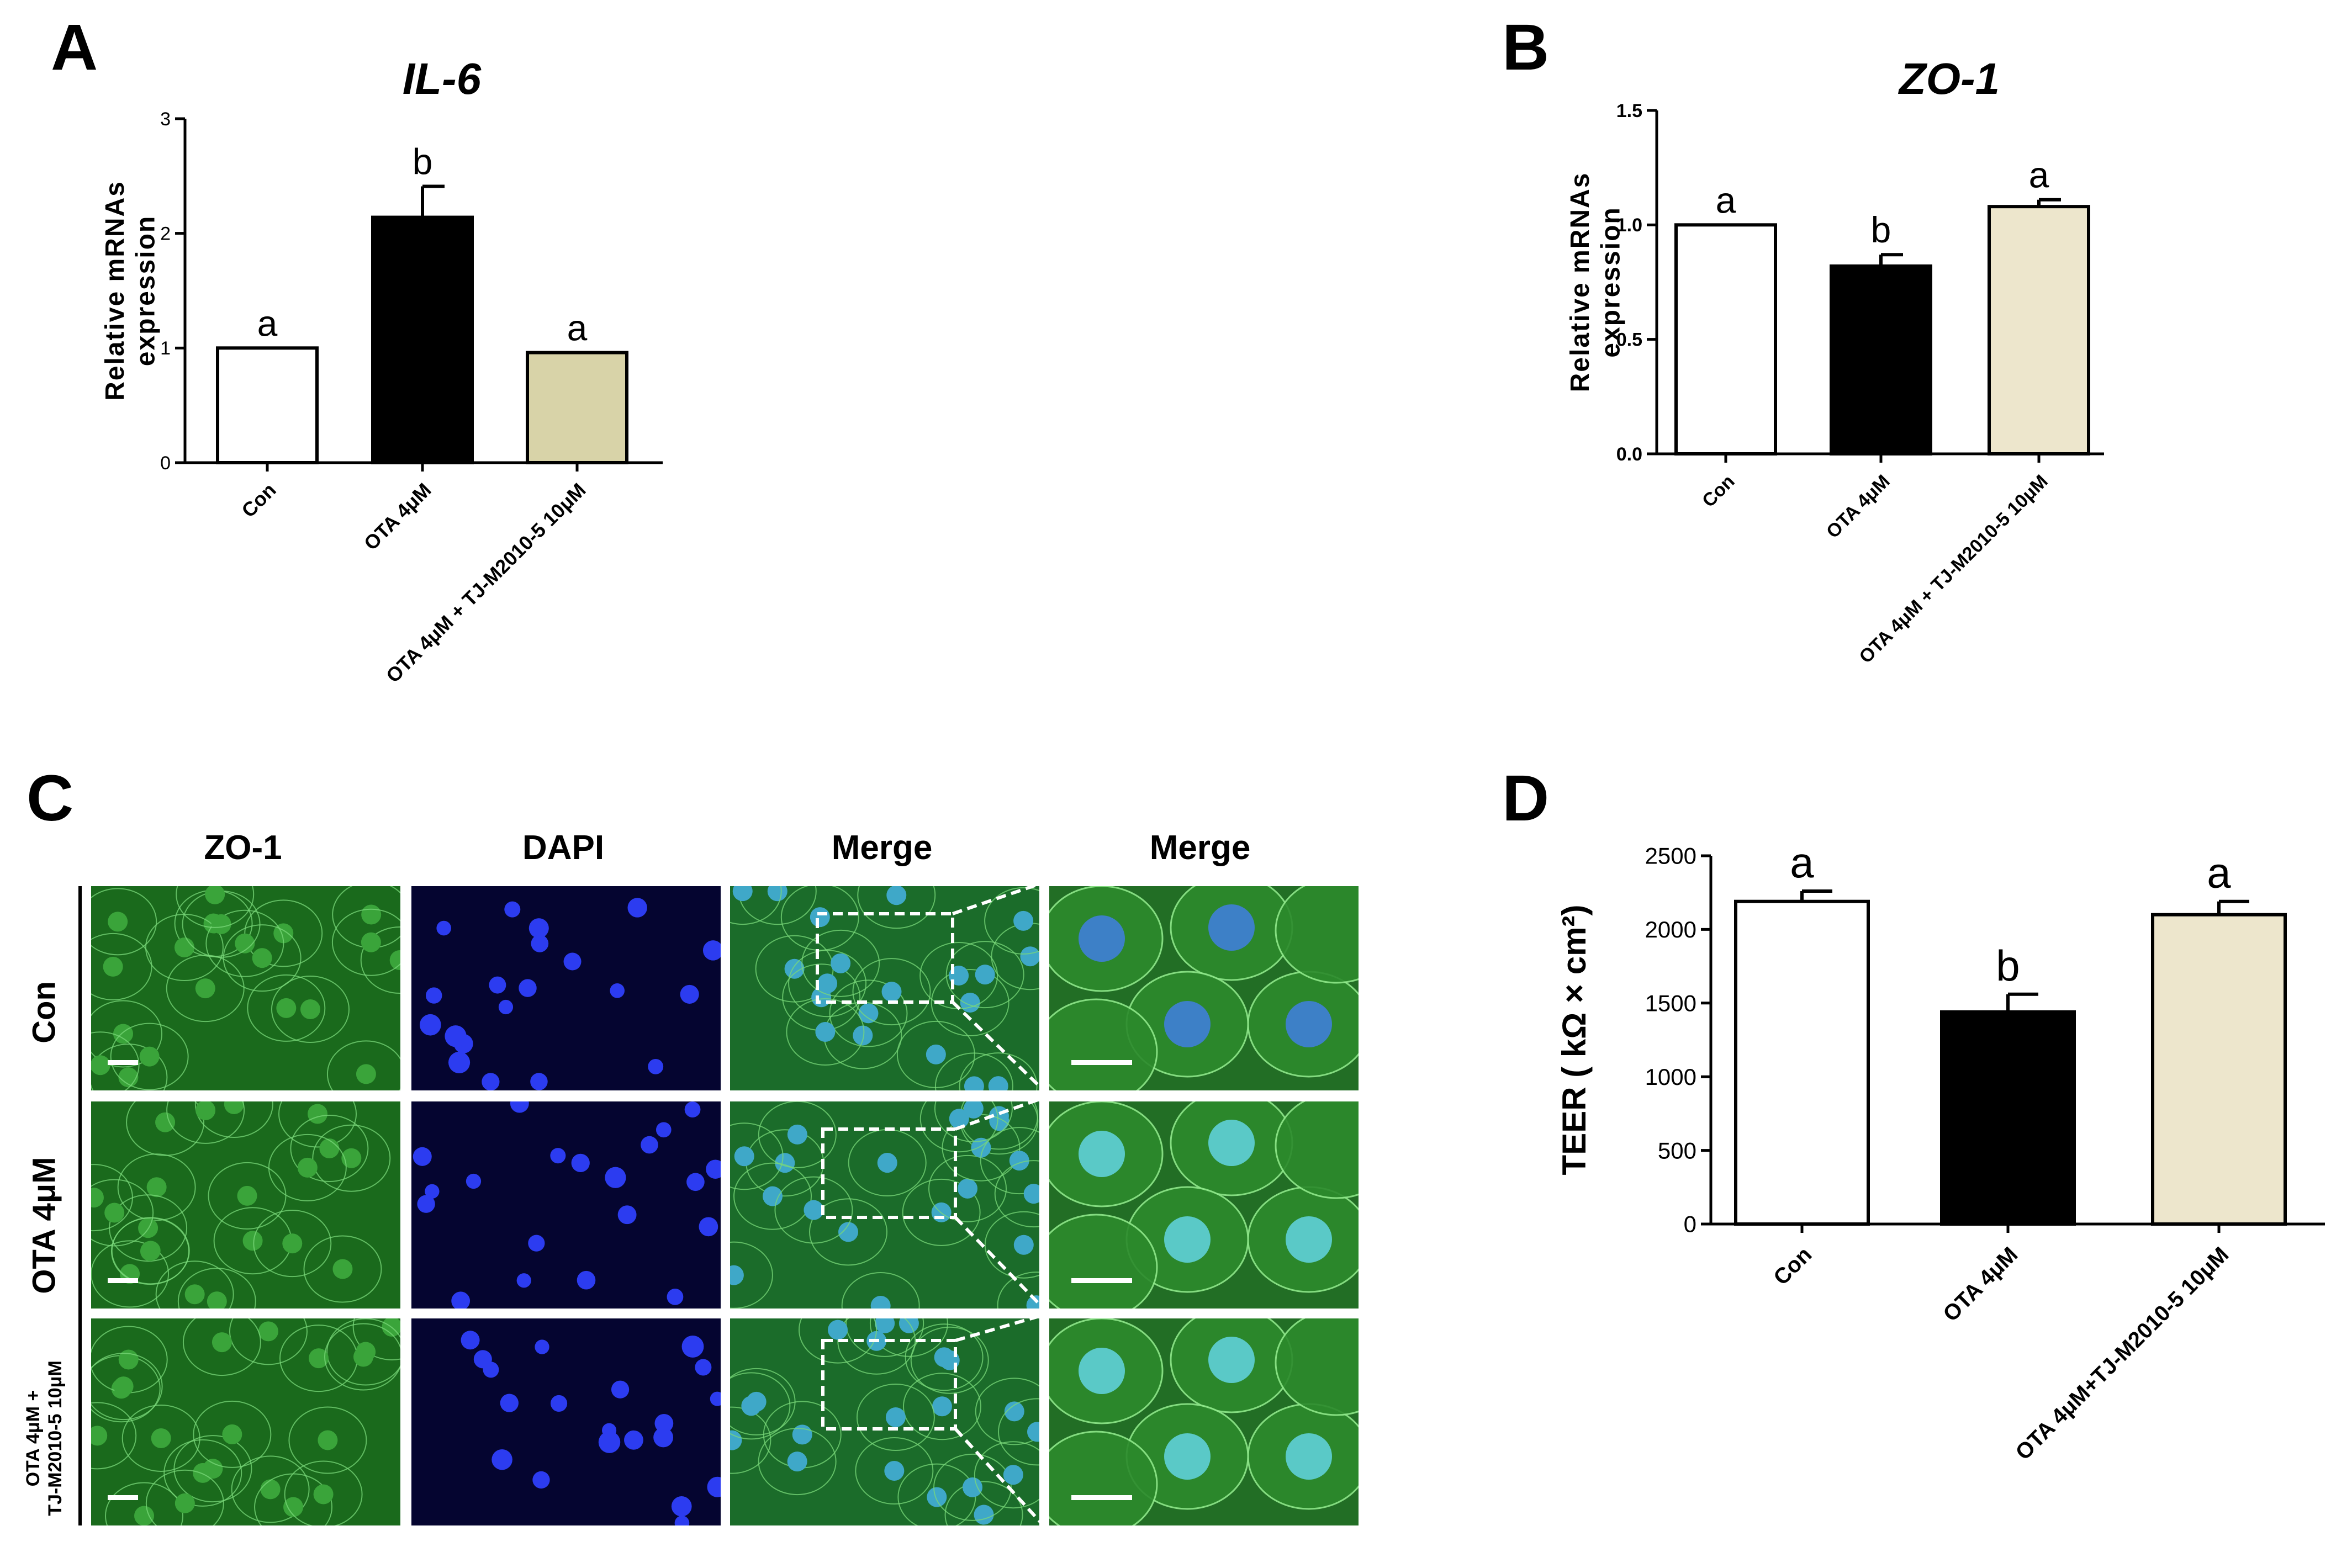  What do you see at coordinates (1670, 1003) in the screenshot?
I see `y-tick-label: 1500` at bounding box center [1670, 1003].